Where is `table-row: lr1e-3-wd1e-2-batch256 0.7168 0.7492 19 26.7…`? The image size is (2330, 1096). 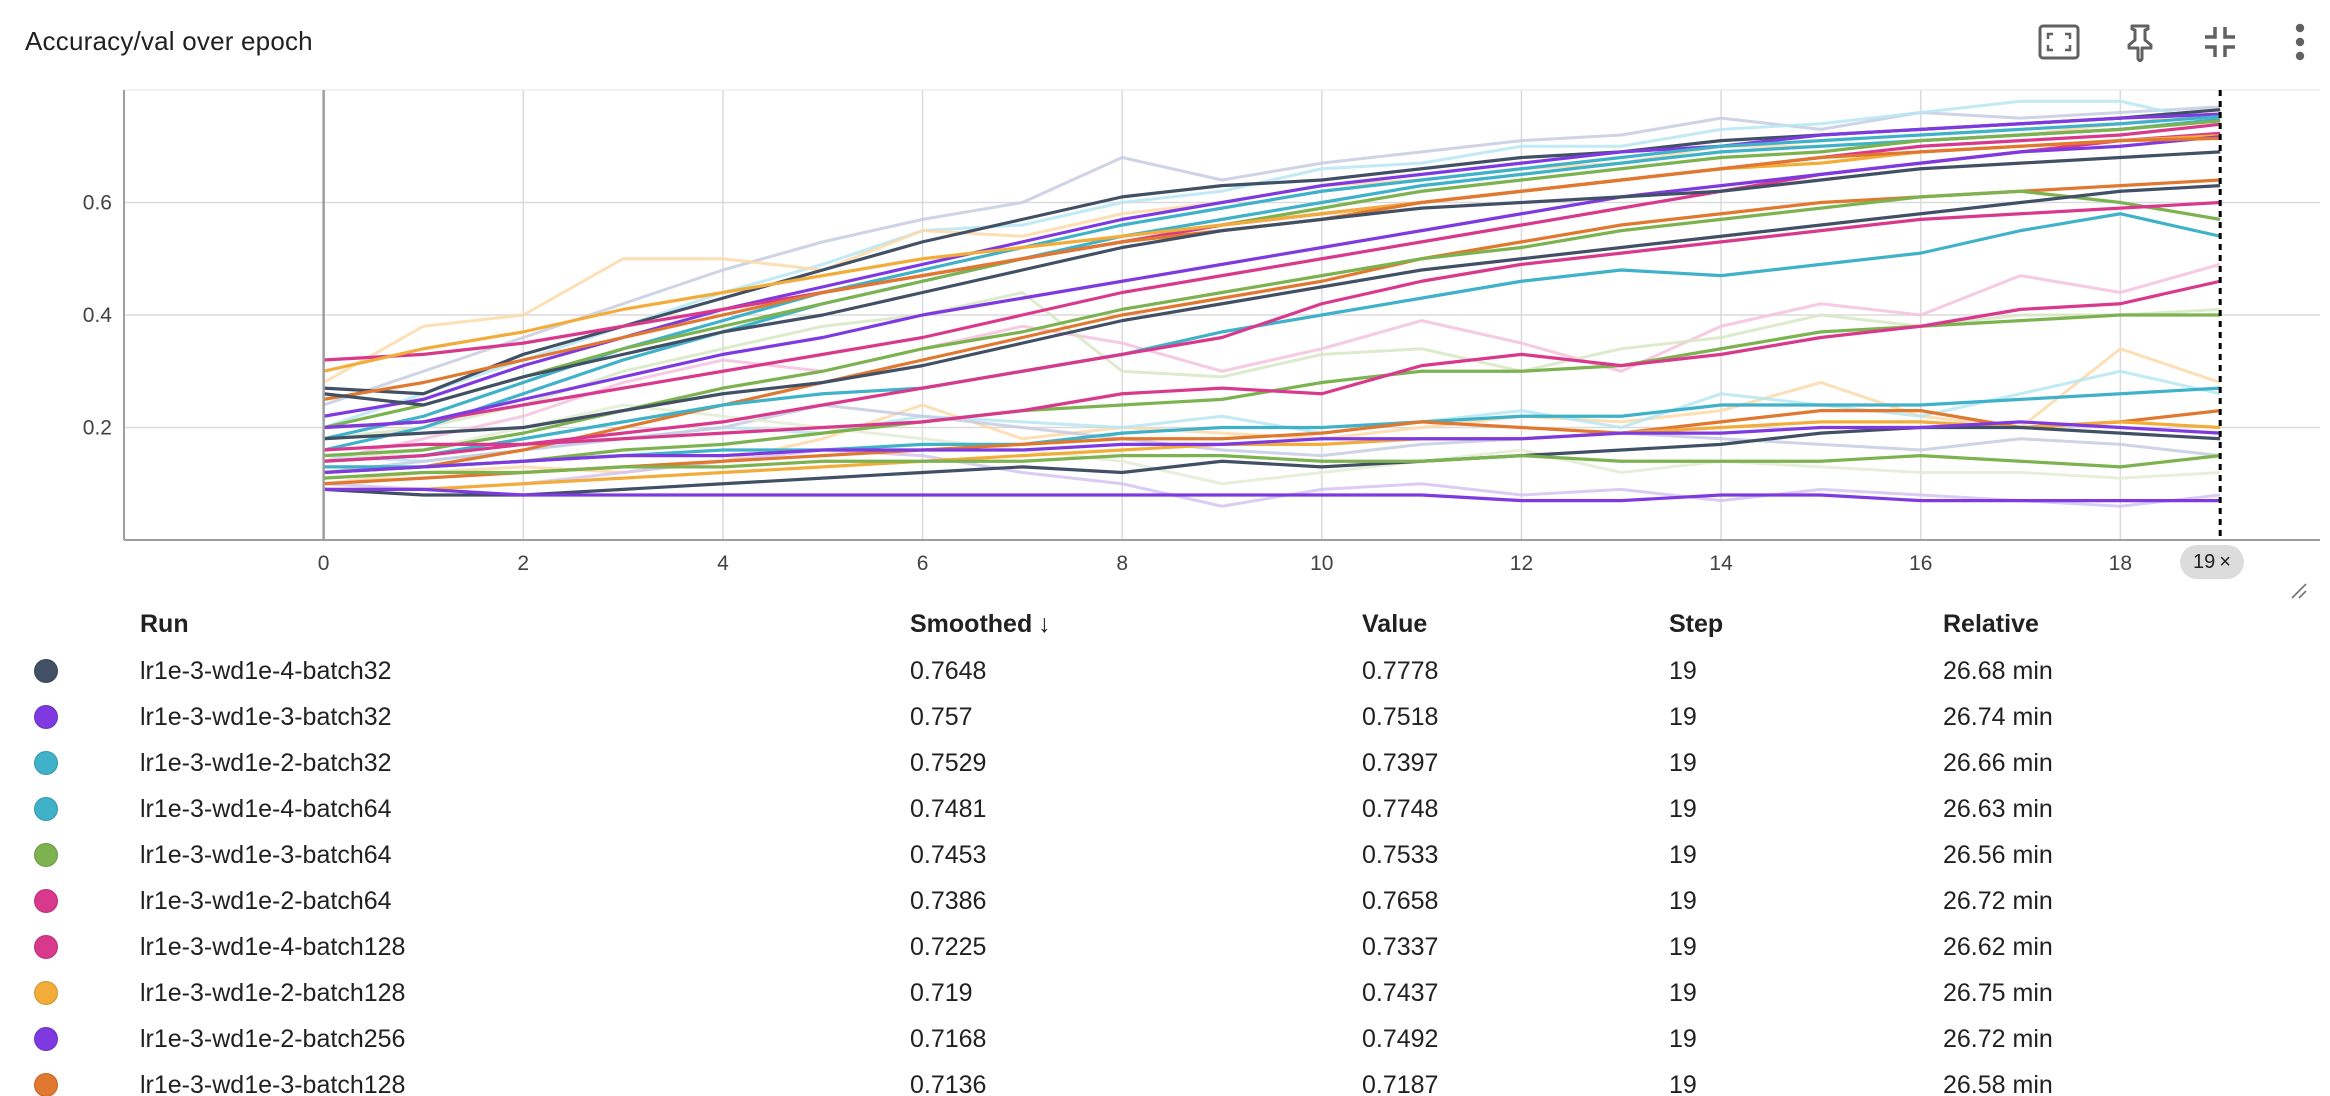
table-row: lr1e-3-wd1e-2-batch256 0.7168 0.7492 19 26.7… is located at coordinates (1165, 1039).